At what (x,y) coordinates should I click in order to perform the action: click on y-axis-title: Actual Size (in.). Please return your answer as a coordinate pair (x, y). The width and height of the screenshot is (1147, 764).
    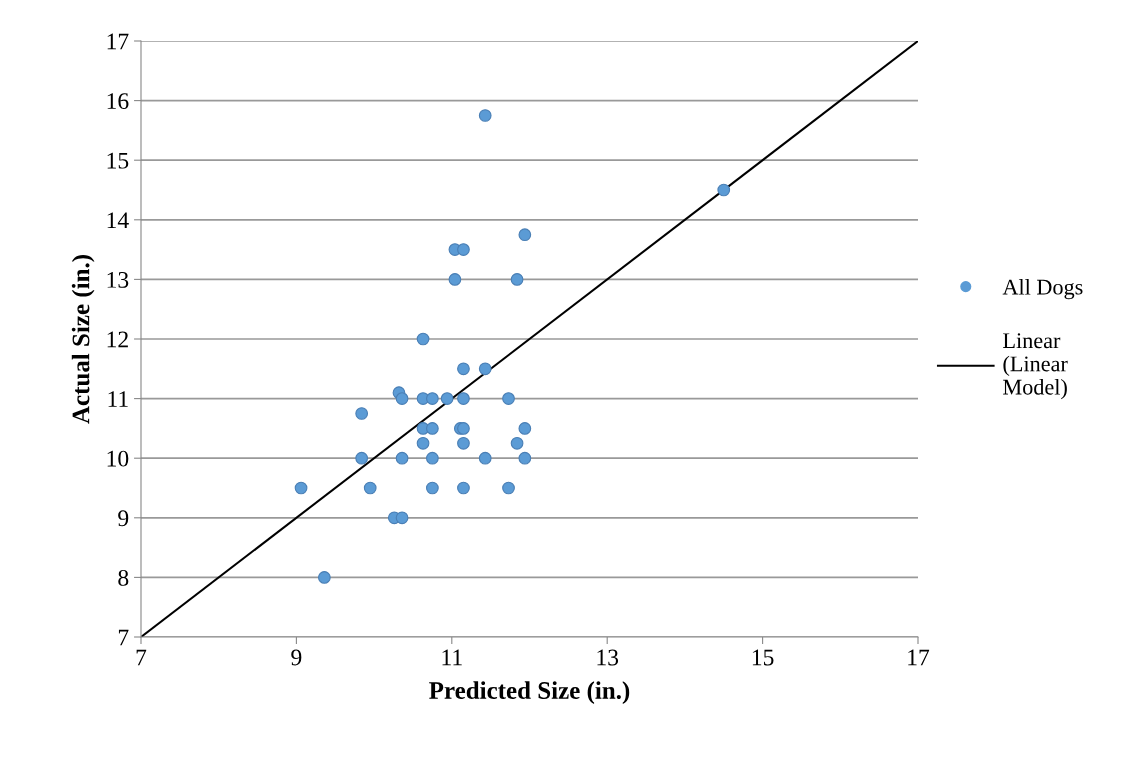
    Looking at the image, I should click on (83, 339).